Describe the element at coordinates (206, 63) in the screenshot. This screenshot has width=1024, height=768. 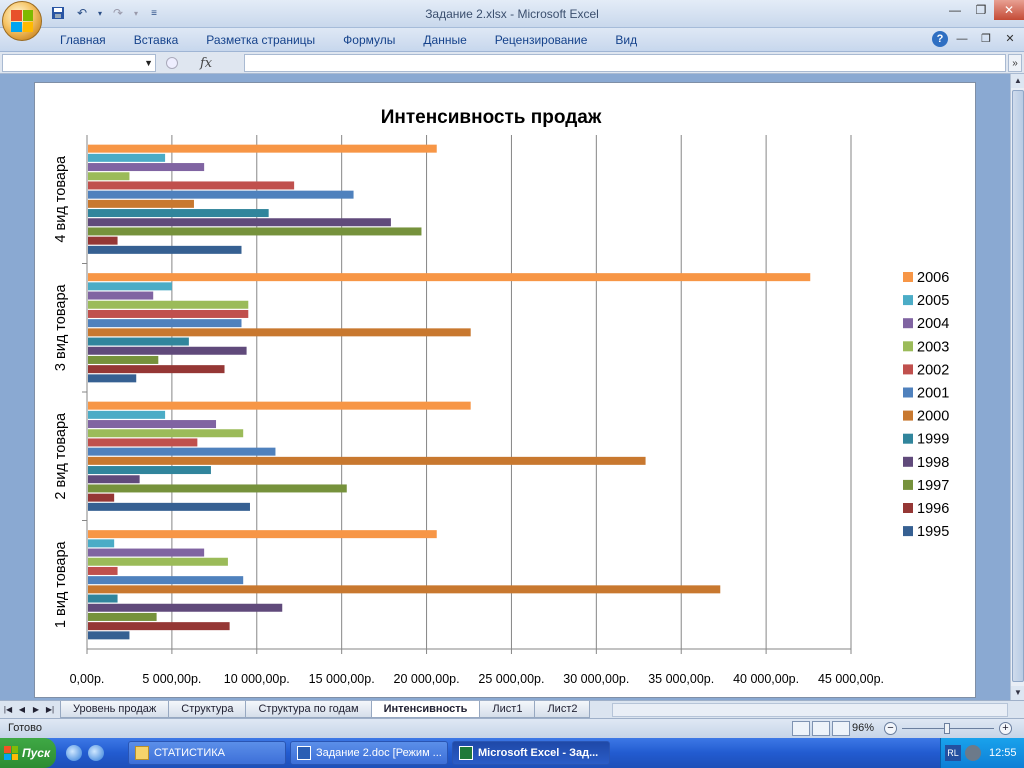
I see `insert-function-button: fx` at that location.